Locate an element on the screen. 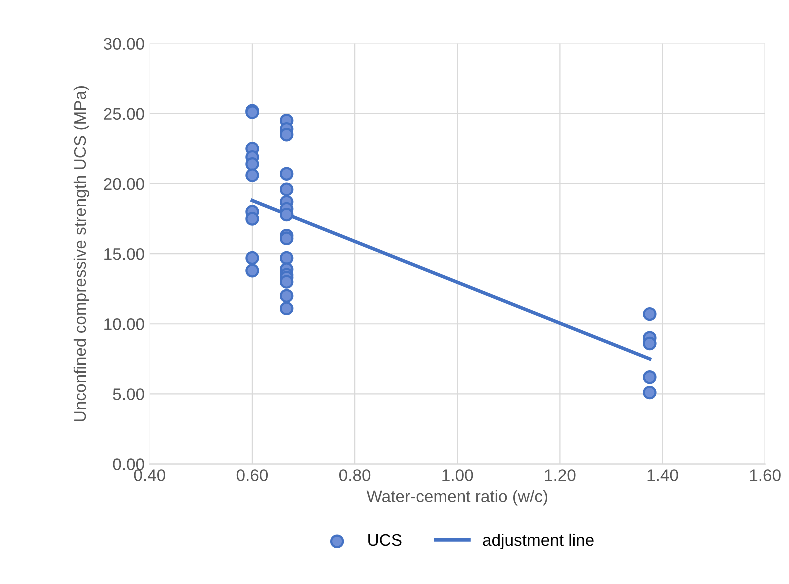  y-tick-label: 15.00 is located at coordinates (124, 254).